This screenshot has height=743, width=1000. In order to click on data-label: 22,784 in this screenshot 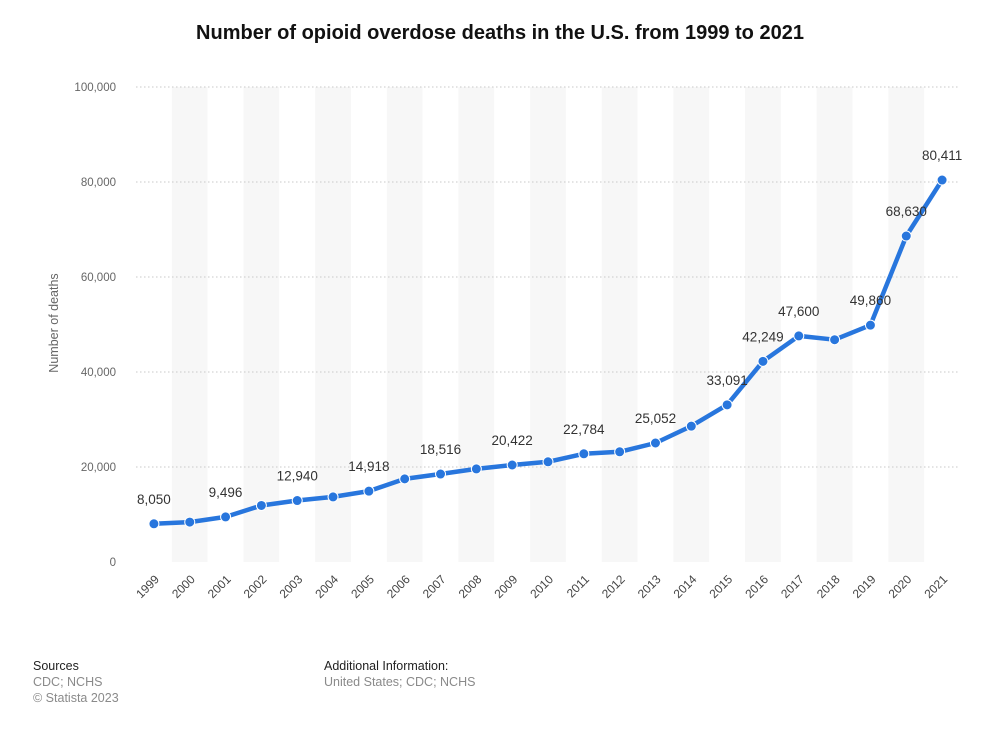, I will do `click(584, 429)`.